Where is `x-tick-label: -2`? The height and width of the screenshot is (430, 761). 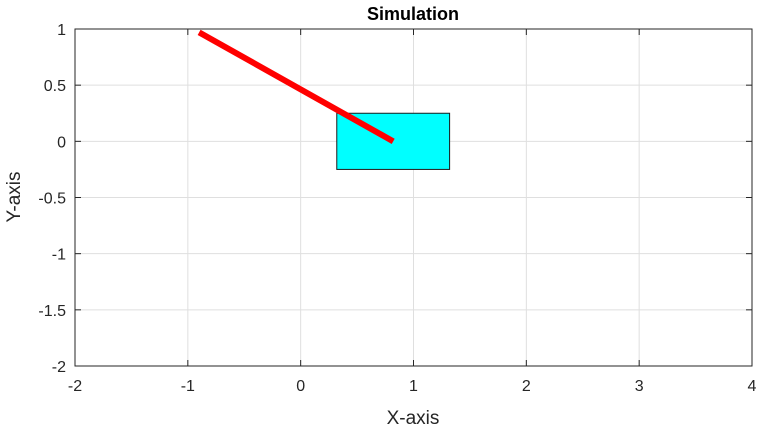
x-tick-label: -2 is located at coordinates (75, 386).